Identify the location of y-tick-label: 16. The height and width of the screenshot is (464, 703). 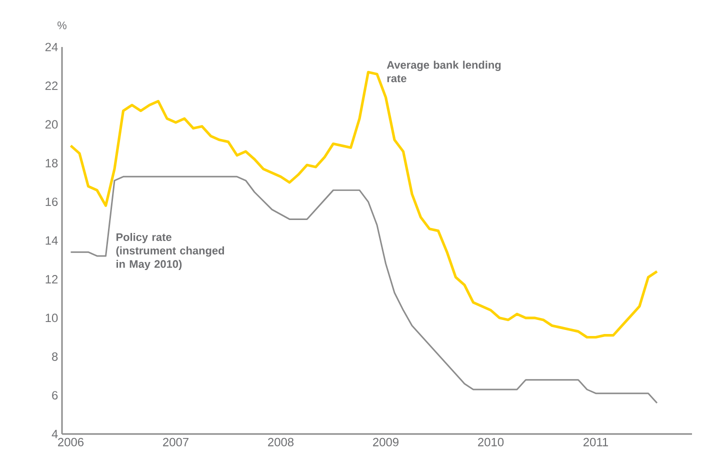
(52, 202).